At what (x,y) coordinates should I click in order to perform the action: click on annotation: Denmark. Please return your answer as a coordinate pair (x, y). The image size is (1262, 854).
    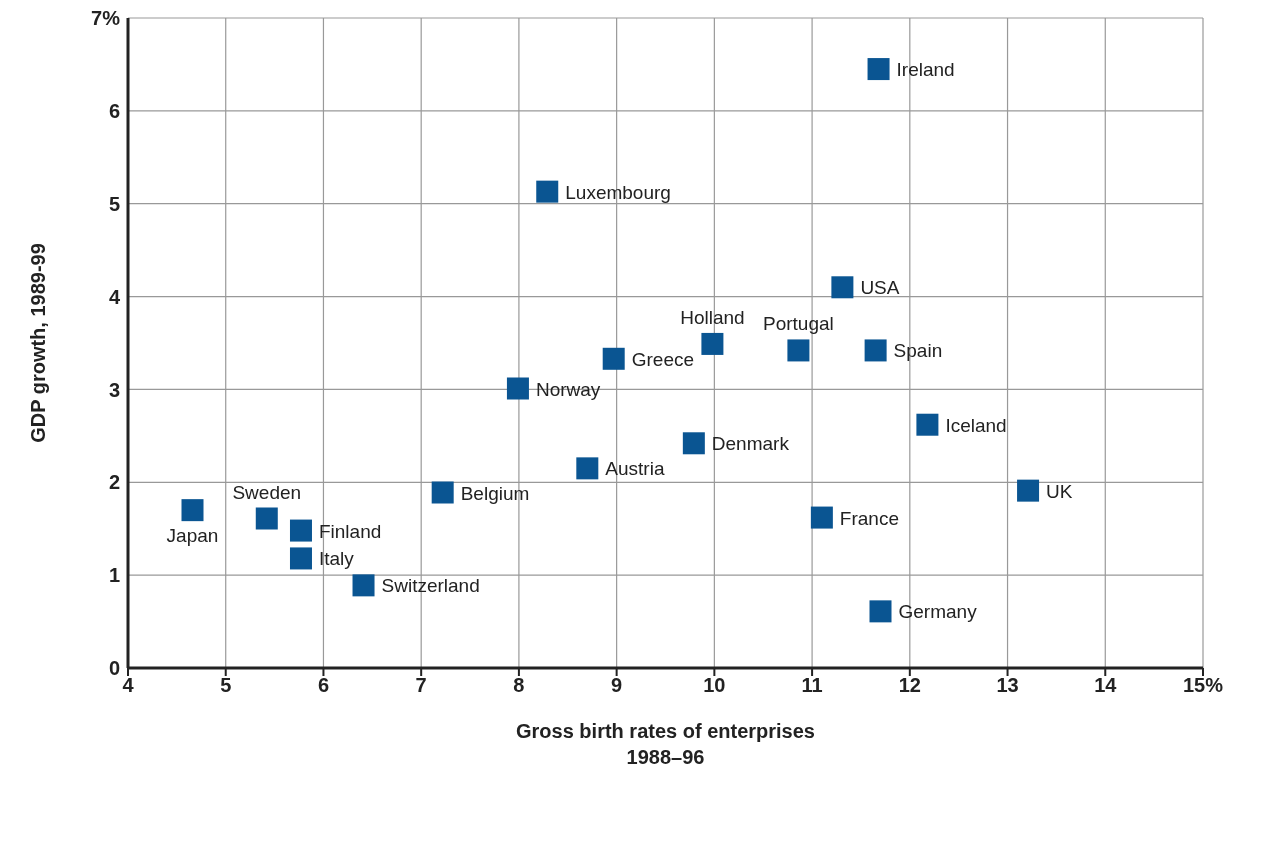
    Looking at the image, I should click on (750, 444).